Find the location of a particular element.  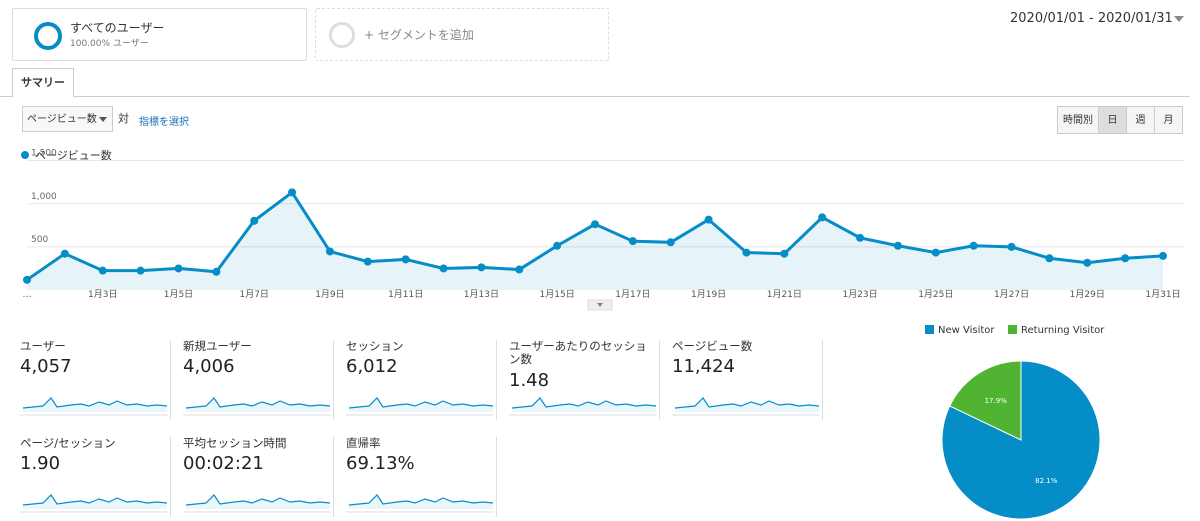

x-tick-label: 1月19日 is located at coordinates (708, 294).